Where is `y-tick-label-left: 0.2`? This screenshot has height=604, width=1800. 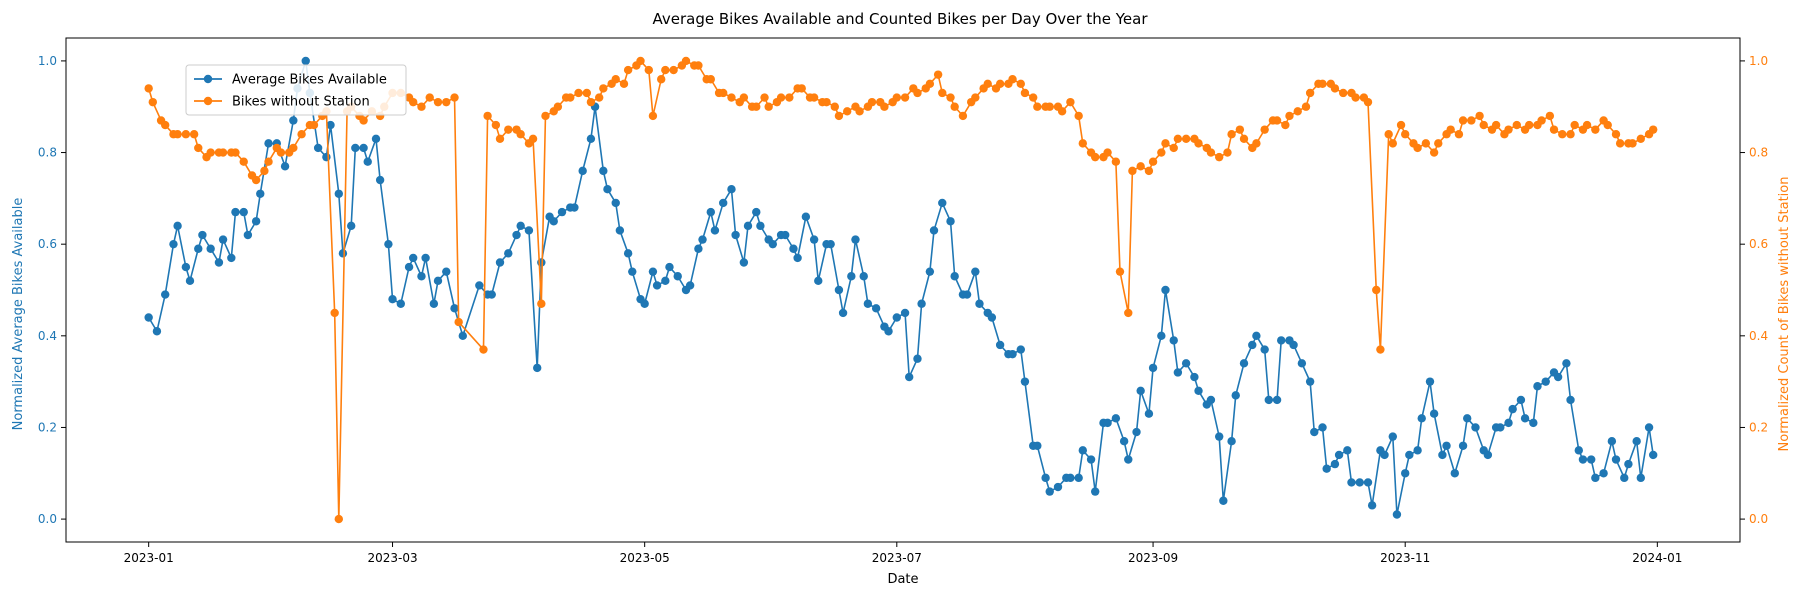 y-tick-label-left: 0.2 is located at coordinates (47, 427).